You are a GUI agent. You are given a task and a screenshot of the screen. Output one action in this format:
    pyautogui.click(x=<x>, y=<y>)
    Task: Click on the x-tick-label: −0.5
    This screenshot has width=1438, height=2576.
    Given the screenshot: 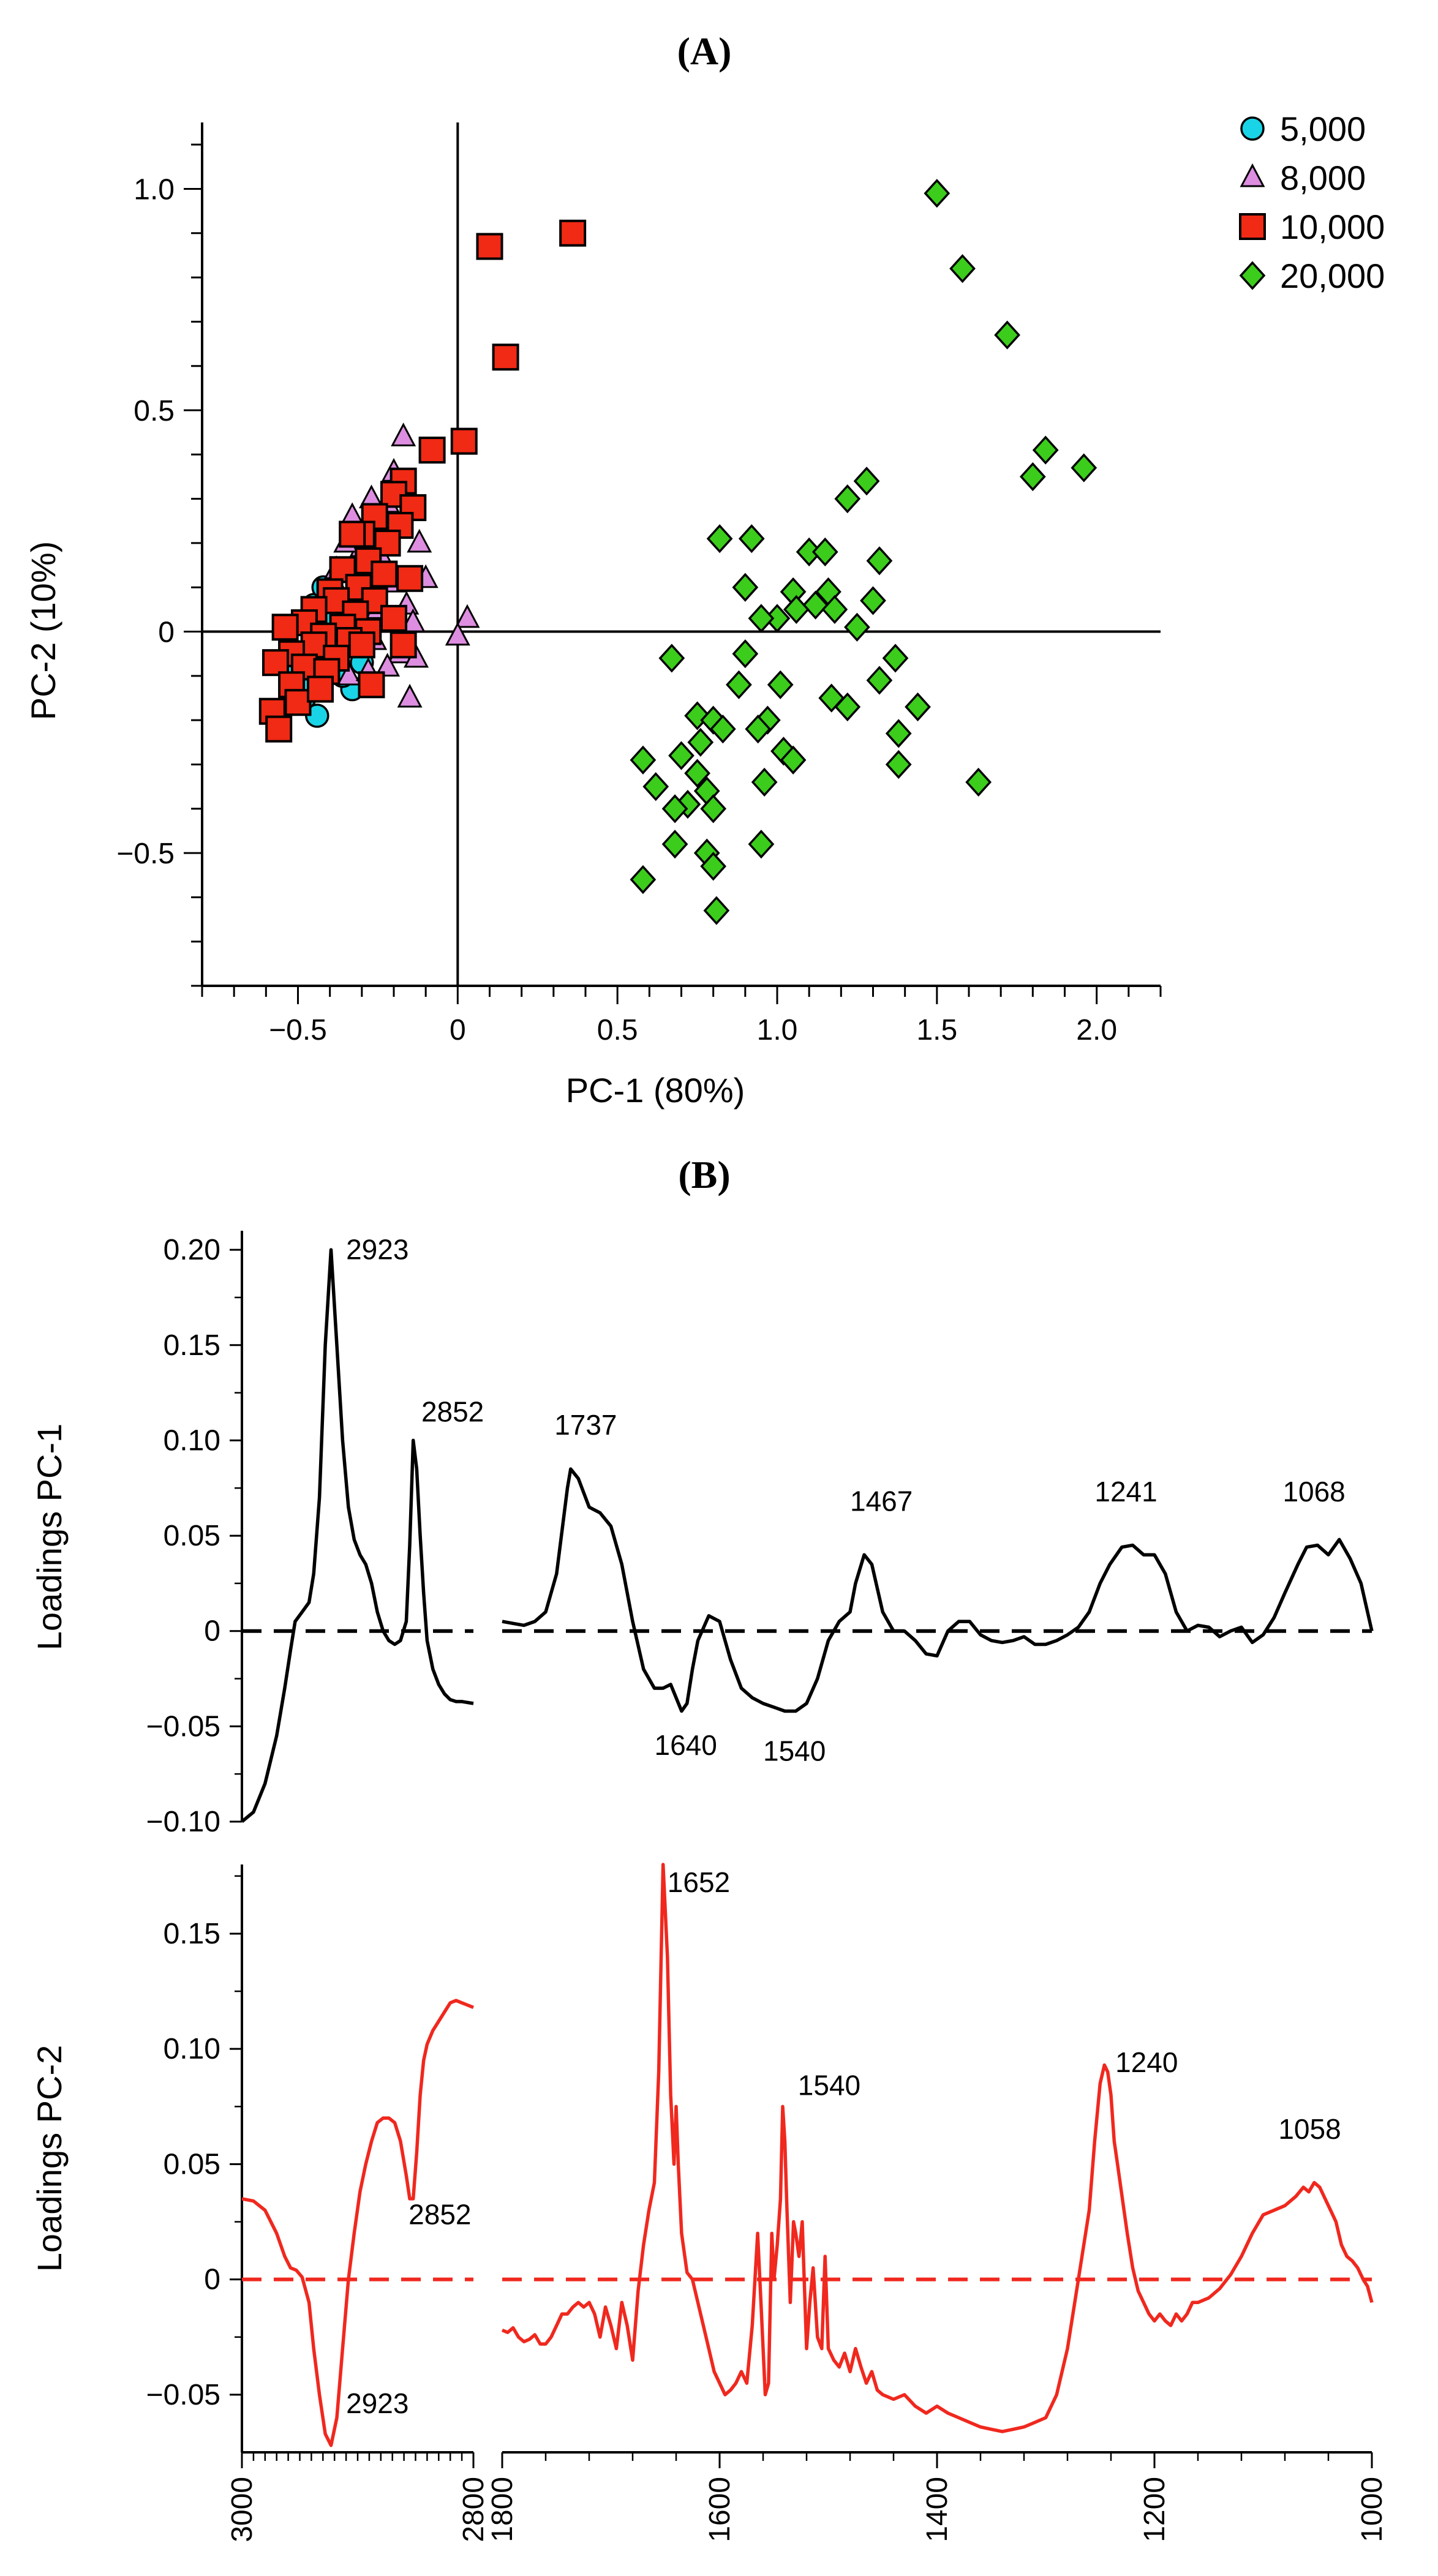 What is the action you would take?
    pyautogui.click(x=298, y=1030)
    